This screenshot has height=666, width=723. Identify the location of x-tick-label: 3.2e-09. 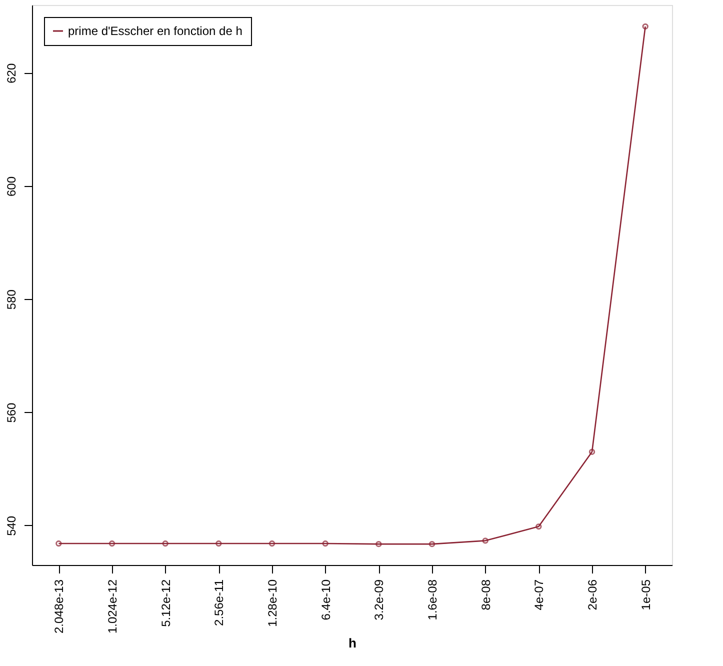
(379, 599).